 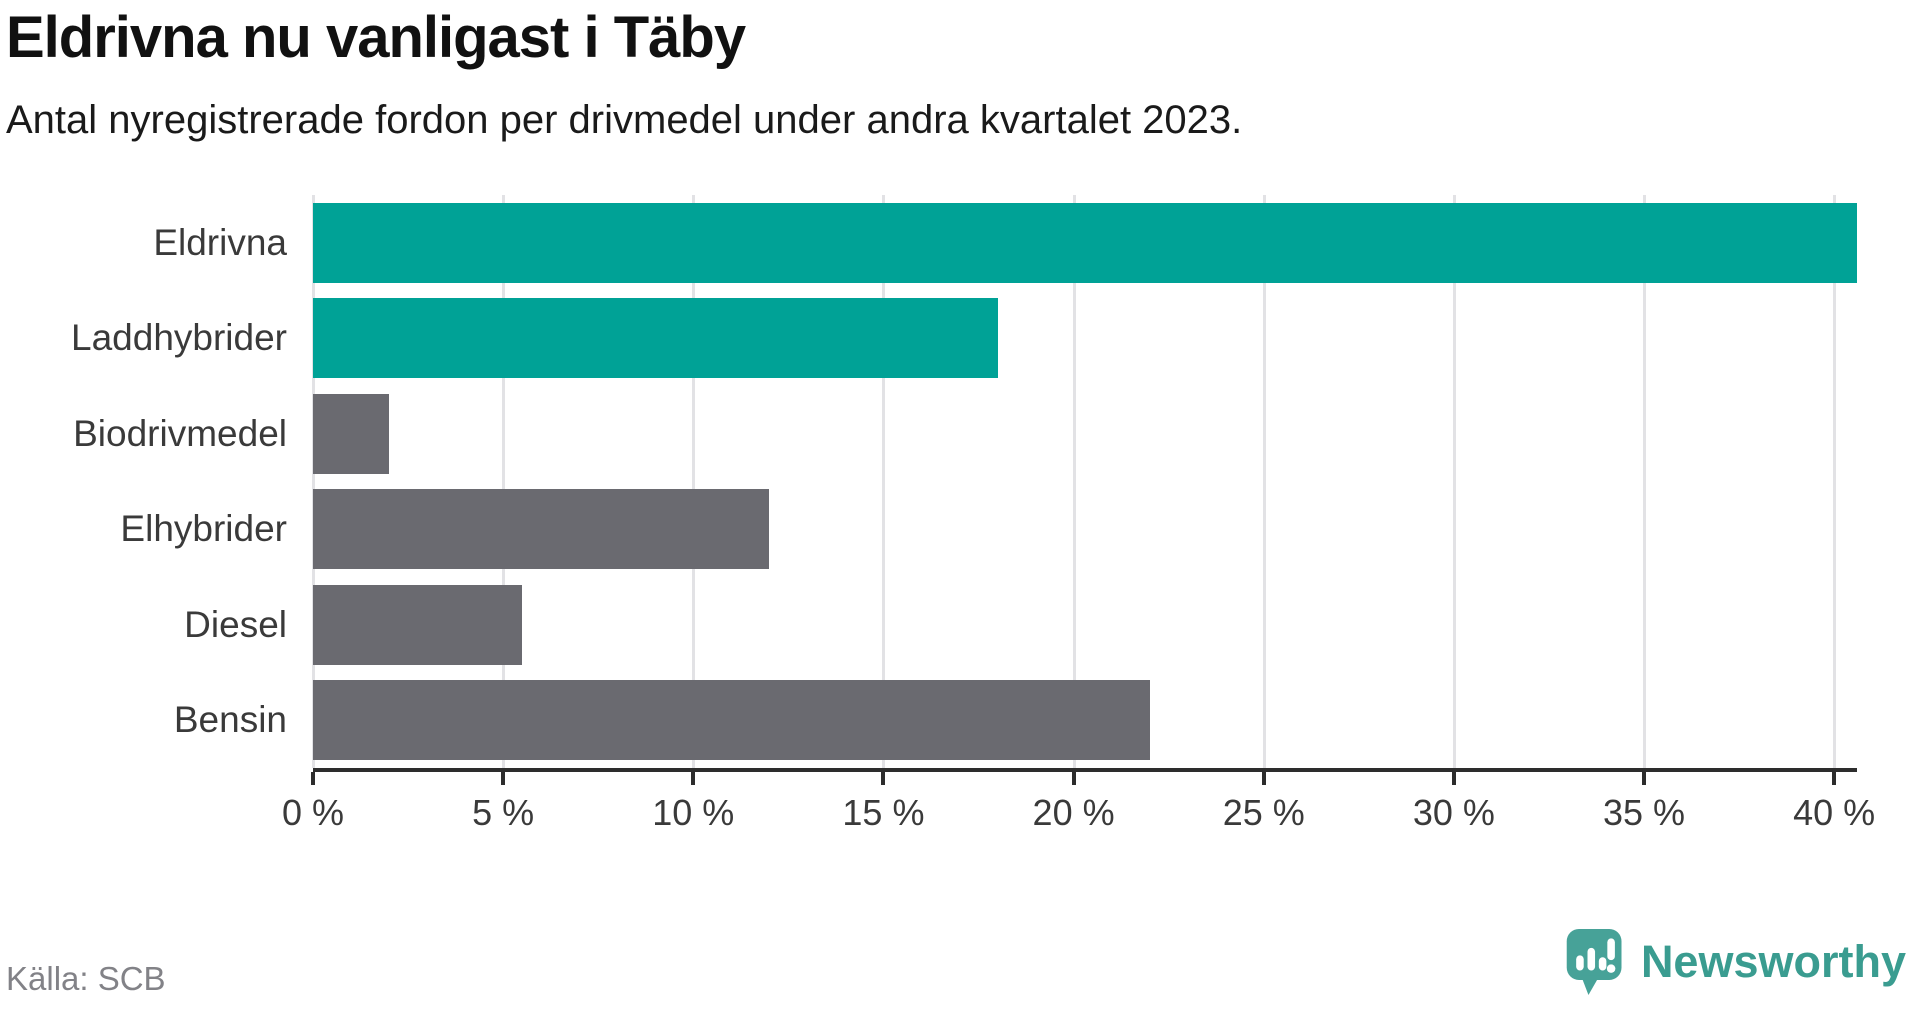 What do you see at coordinates (351, 433) in the screenshot?
I see `bar-biodrivmedel` at bounding box center [351, 433].